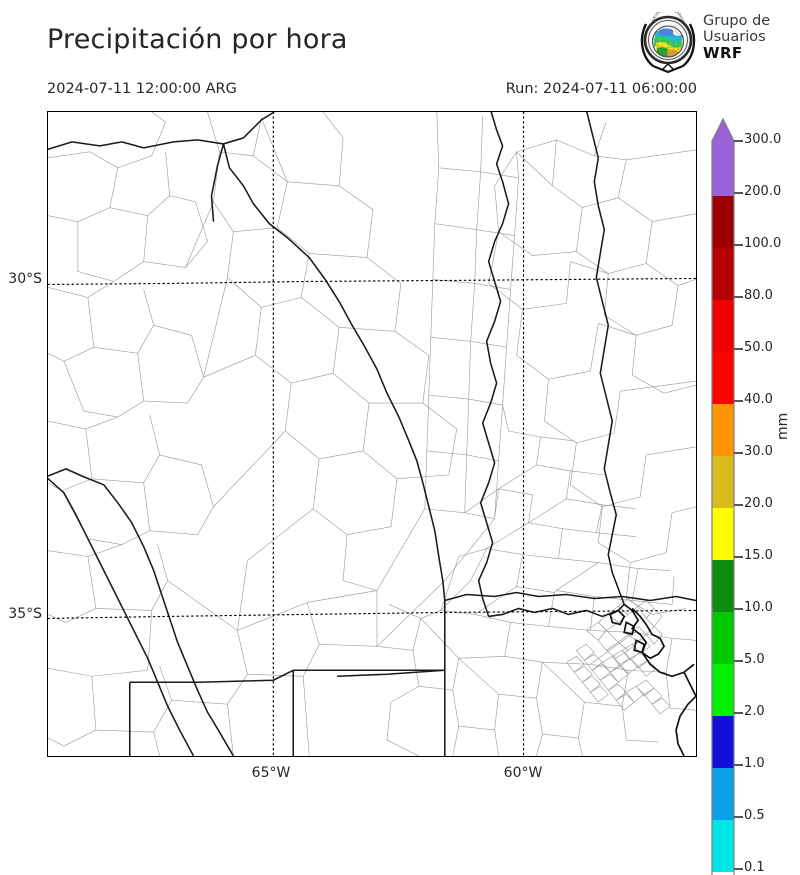 The width and height of the screenshot is (800, 875). What do you see at coordinates (758, 347) in the screenshot?
I see `colorbar-tick-label-50.0: 50.0` at bounding box center [758, 347].